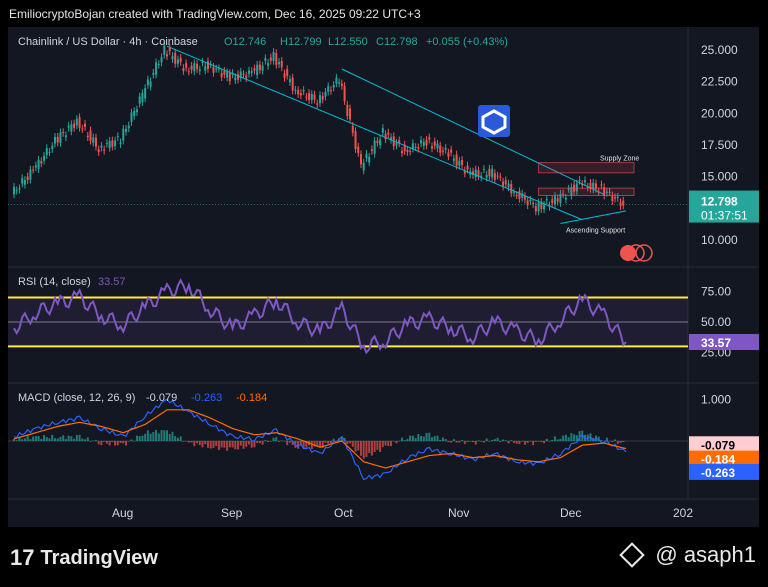  What do you see at coordinates (54, 282) in the screenshot?
I see `rsi-legend-name: RSI (14, close)` at bounding box center [54, 282].